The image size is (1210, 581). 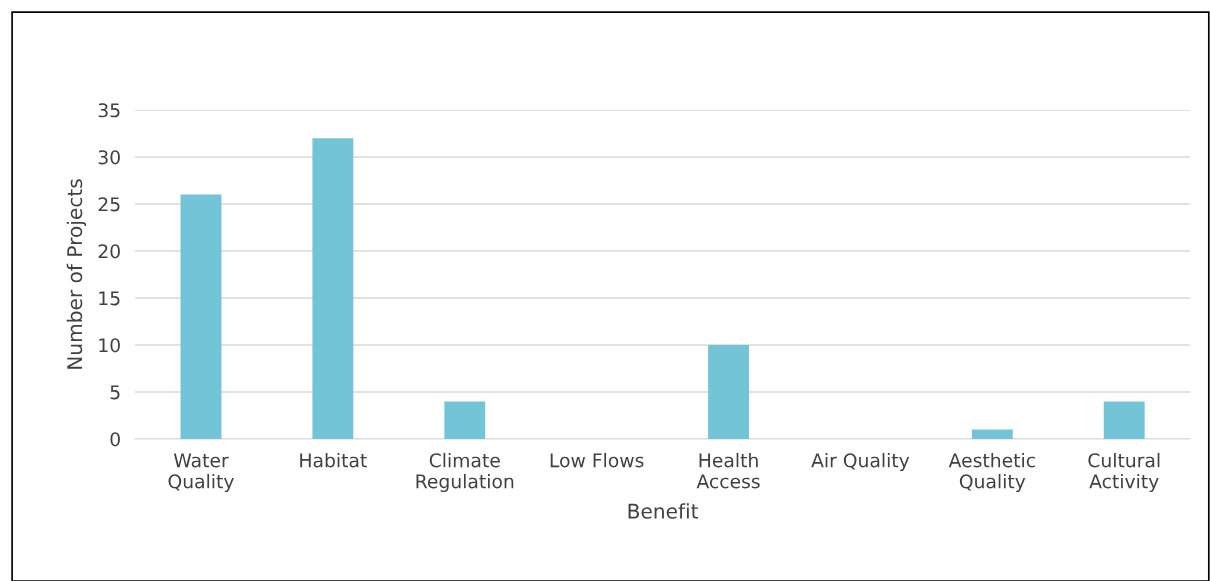 What do you see at coordinates (597, 460) in the screenshot?
I see `x-tick-label: Low Flows` at bounding box center [597, 460].